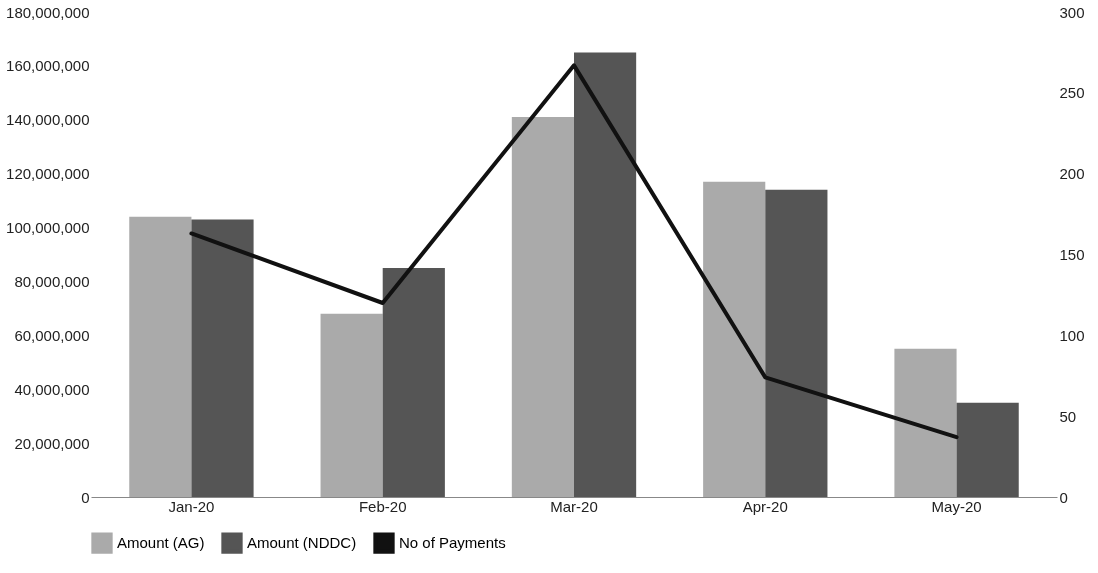 This screenshot has height=573, width=1098. Describe the element at coordinates (48, 174) in the screenshot. I see `y-tick-label: 120,000,000` at that location.